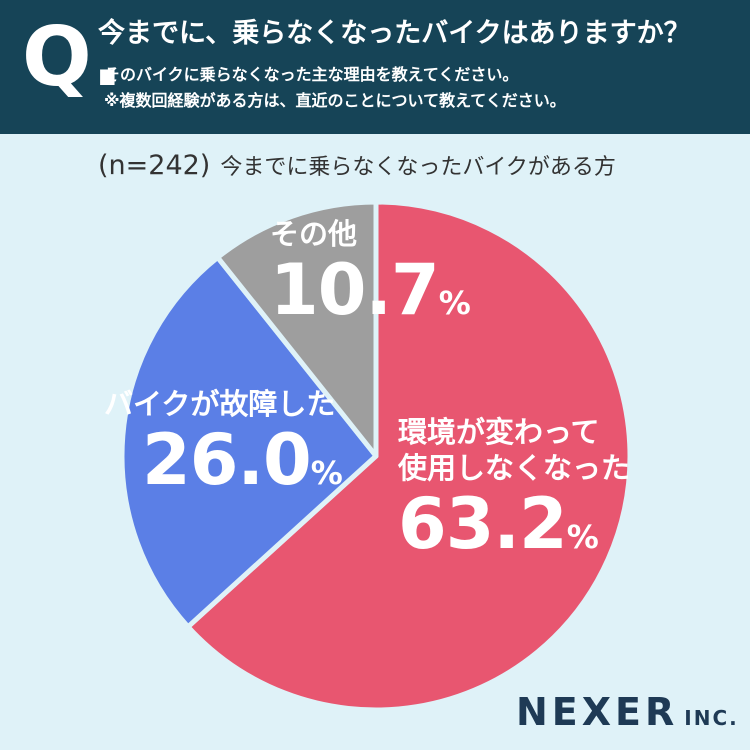 The height and width of the screenshot is (750, 750). What do you see at coordinates (499, 432) in the screenshot?
I see `slice-name-environment-line1: 環境が変わって` at bounding box center [499, 432].